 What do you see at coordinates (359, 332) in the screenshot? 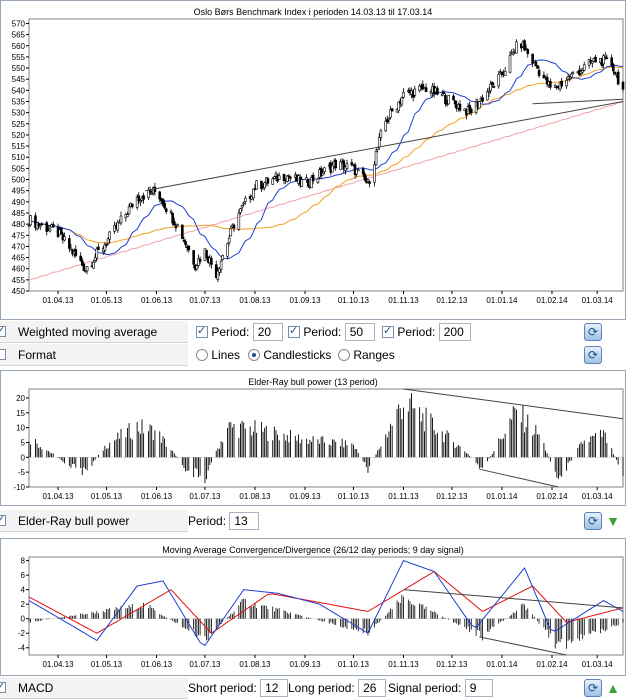
I see `wma-period-2-input: 50` at bounding box center [359, 332].